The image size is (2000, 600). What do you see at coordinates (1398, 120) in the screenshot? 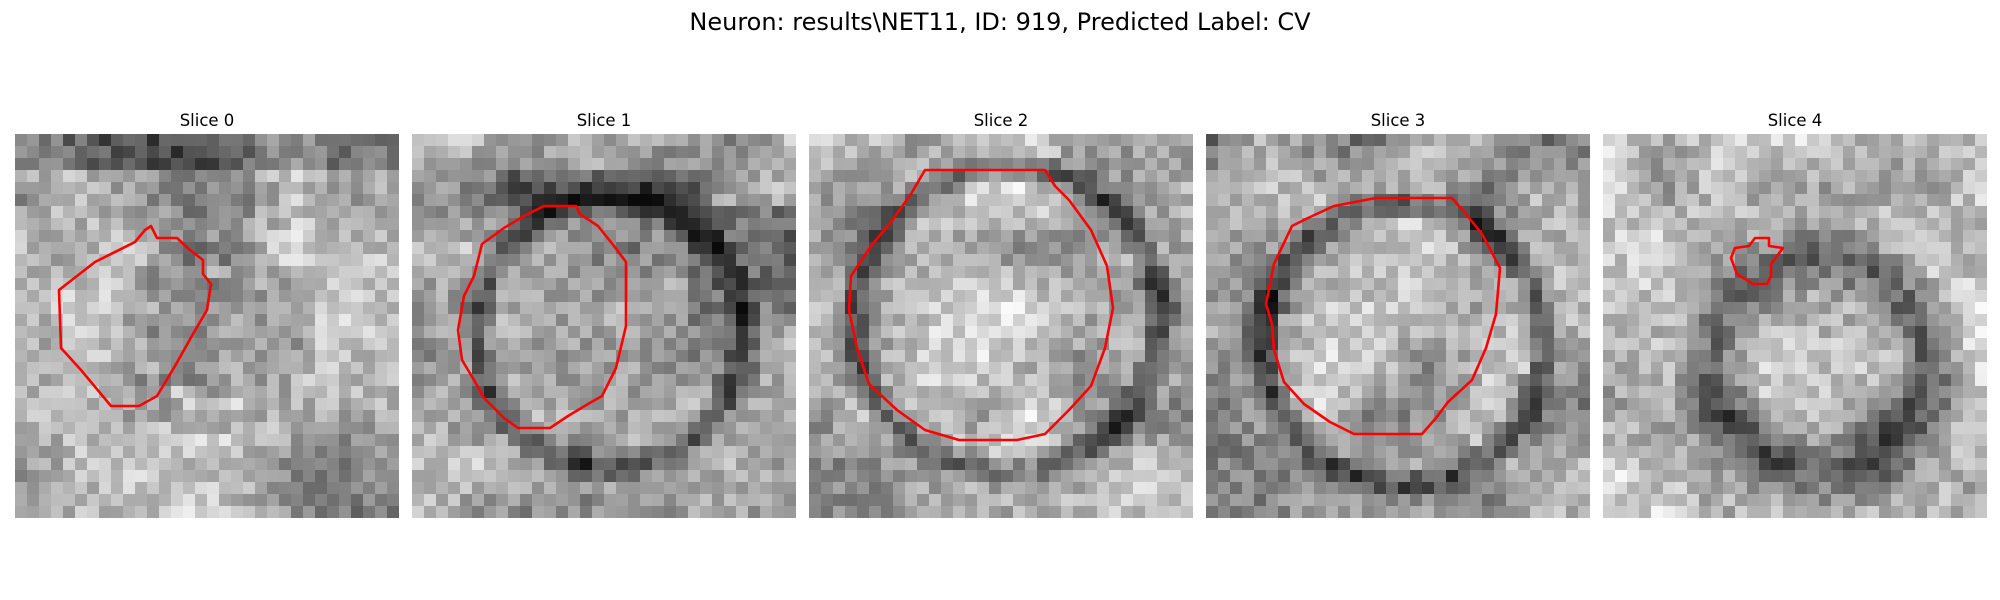
I see `slice-title-3: Slice 3` at bounding box center [1398, 120].